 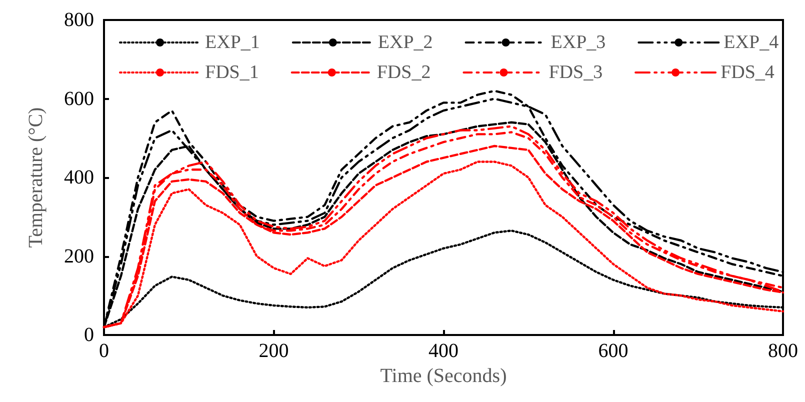 What do you see at coordinates (232, 42) in the screenshot?
I see `legend-label: EXP_1` at bounding box center [232, 42].